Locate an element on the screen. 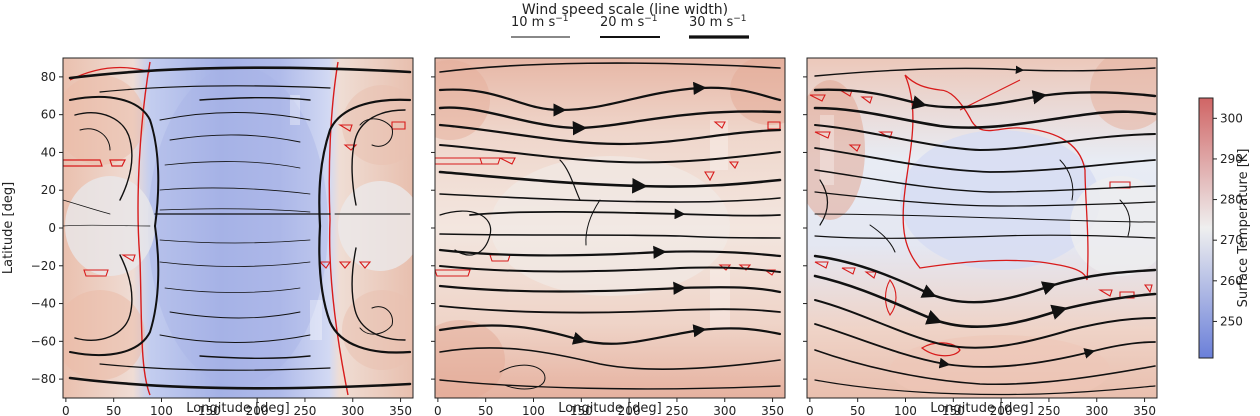  wind-scale-label: 20 m s is located at coordinates (622, 22).